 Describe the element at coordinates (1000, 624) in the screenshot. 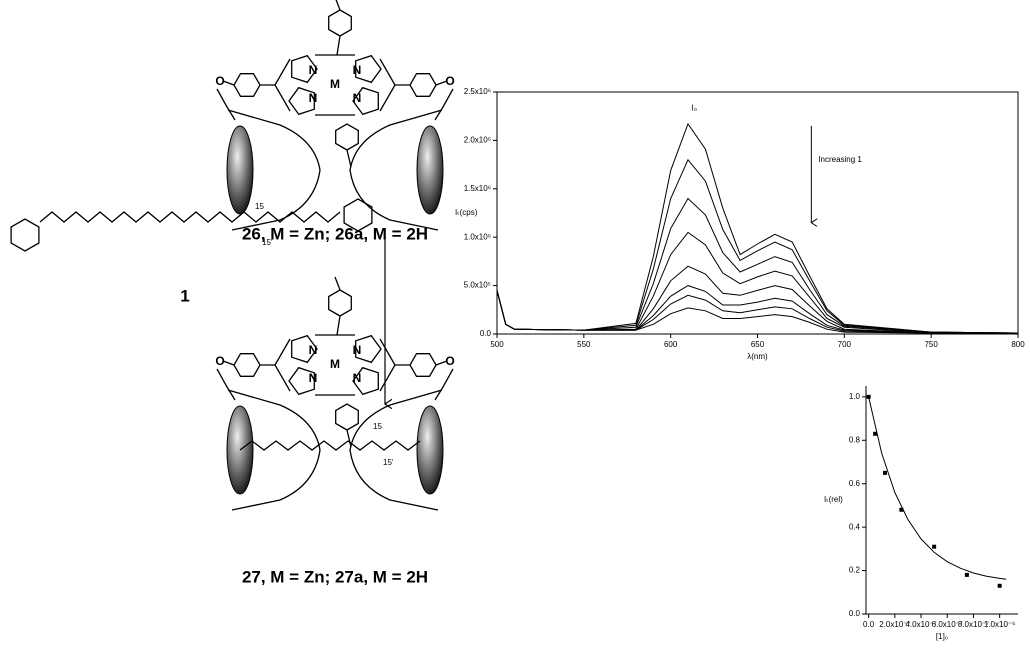

I see `x-tick-label: 1.0x10⁻⁶` at that location.